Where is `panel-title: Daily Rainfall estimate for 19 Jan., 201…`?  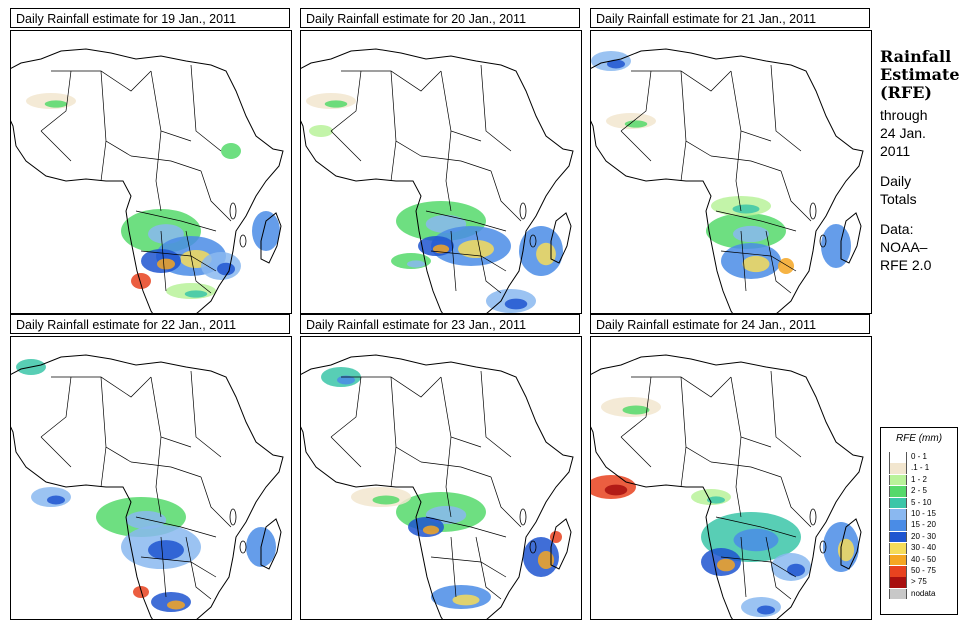 panel-title: Daily Rainfall estimate for 19 Jan., 201… is located at coordinates (150, 18).